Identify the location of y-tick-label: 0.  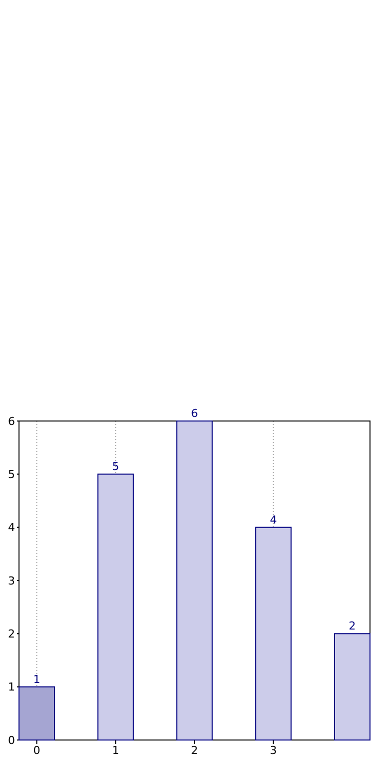
(11, 740).